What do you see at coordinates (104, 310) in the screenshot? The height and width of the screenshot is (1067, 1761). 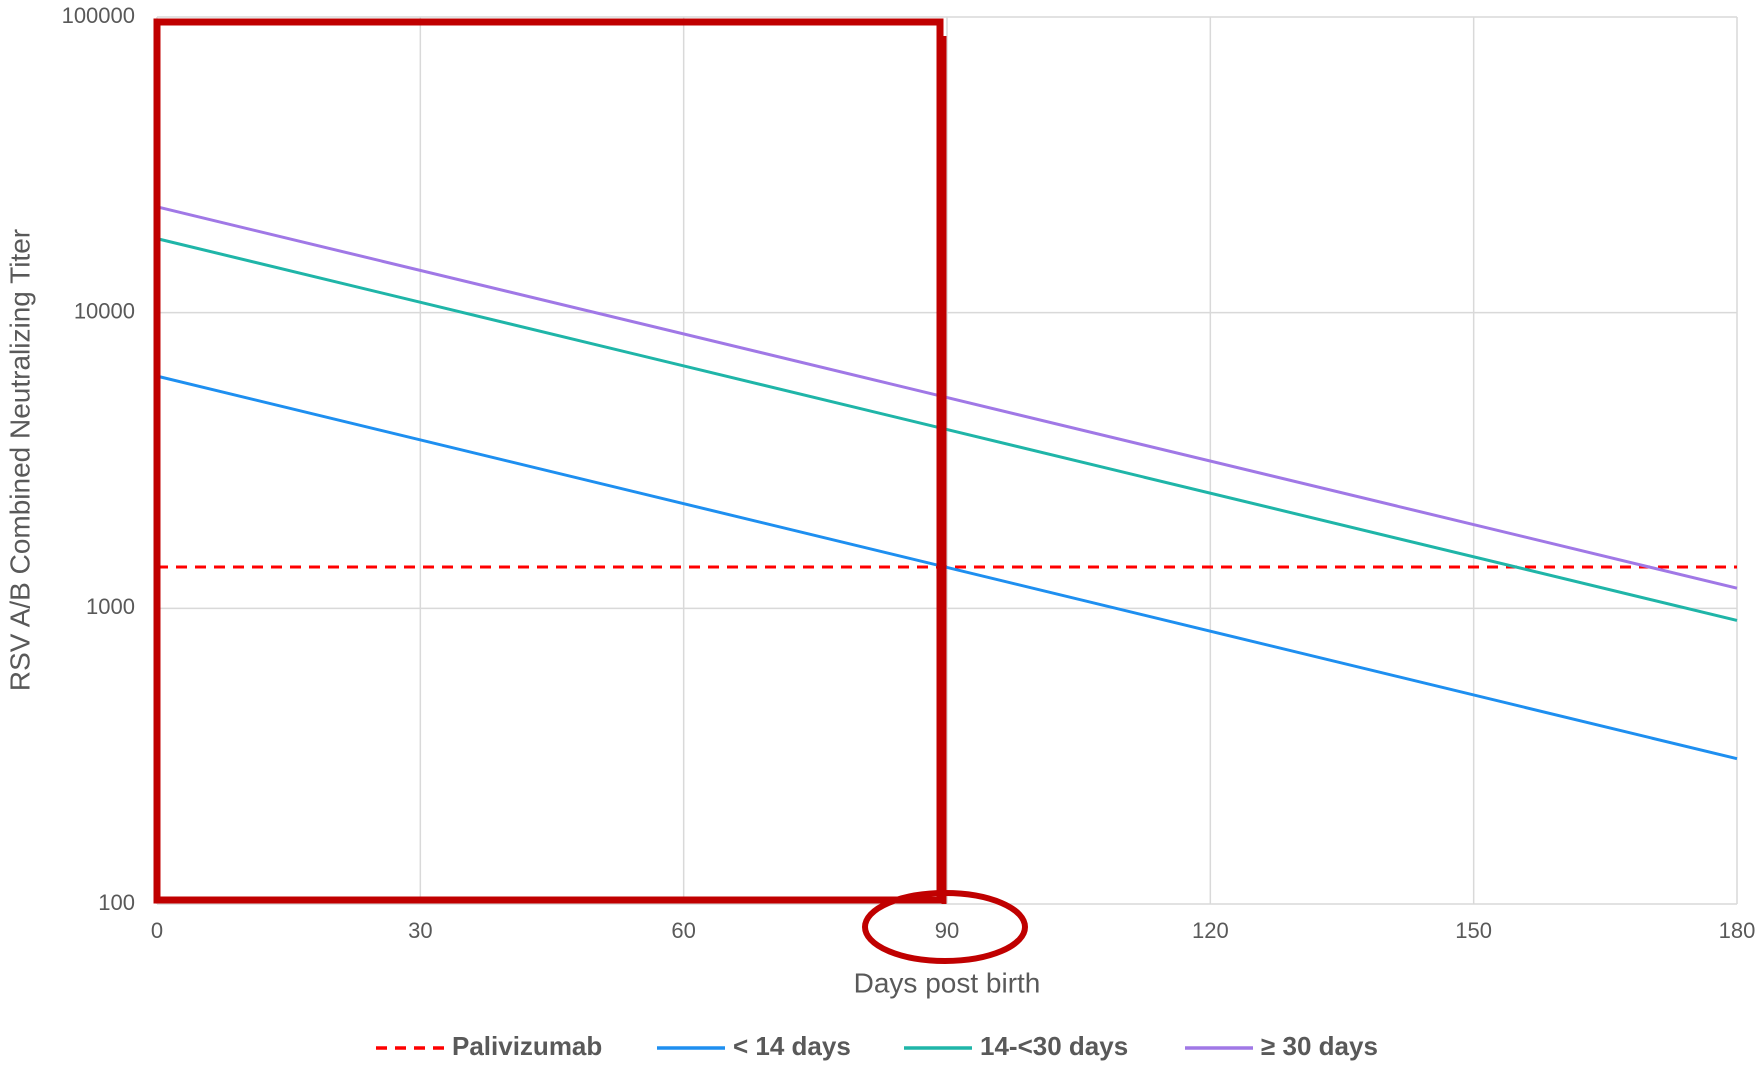 I see `y-tick-label: 10000` at bounding box center [104, 310].